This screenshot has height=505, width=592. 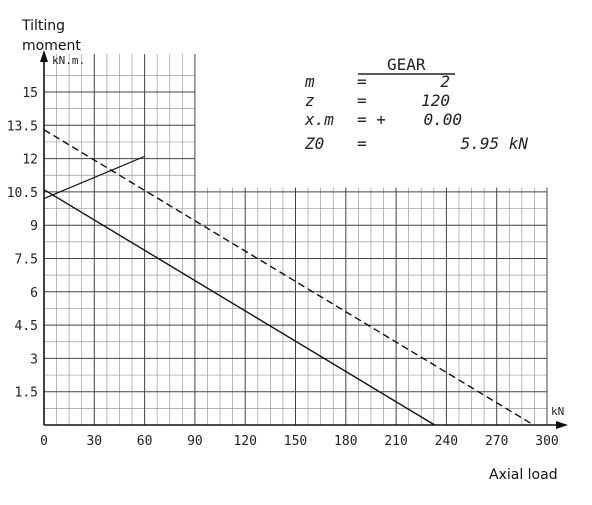 I want to click on x-tick-label: 90, so click(x=195, y=441).